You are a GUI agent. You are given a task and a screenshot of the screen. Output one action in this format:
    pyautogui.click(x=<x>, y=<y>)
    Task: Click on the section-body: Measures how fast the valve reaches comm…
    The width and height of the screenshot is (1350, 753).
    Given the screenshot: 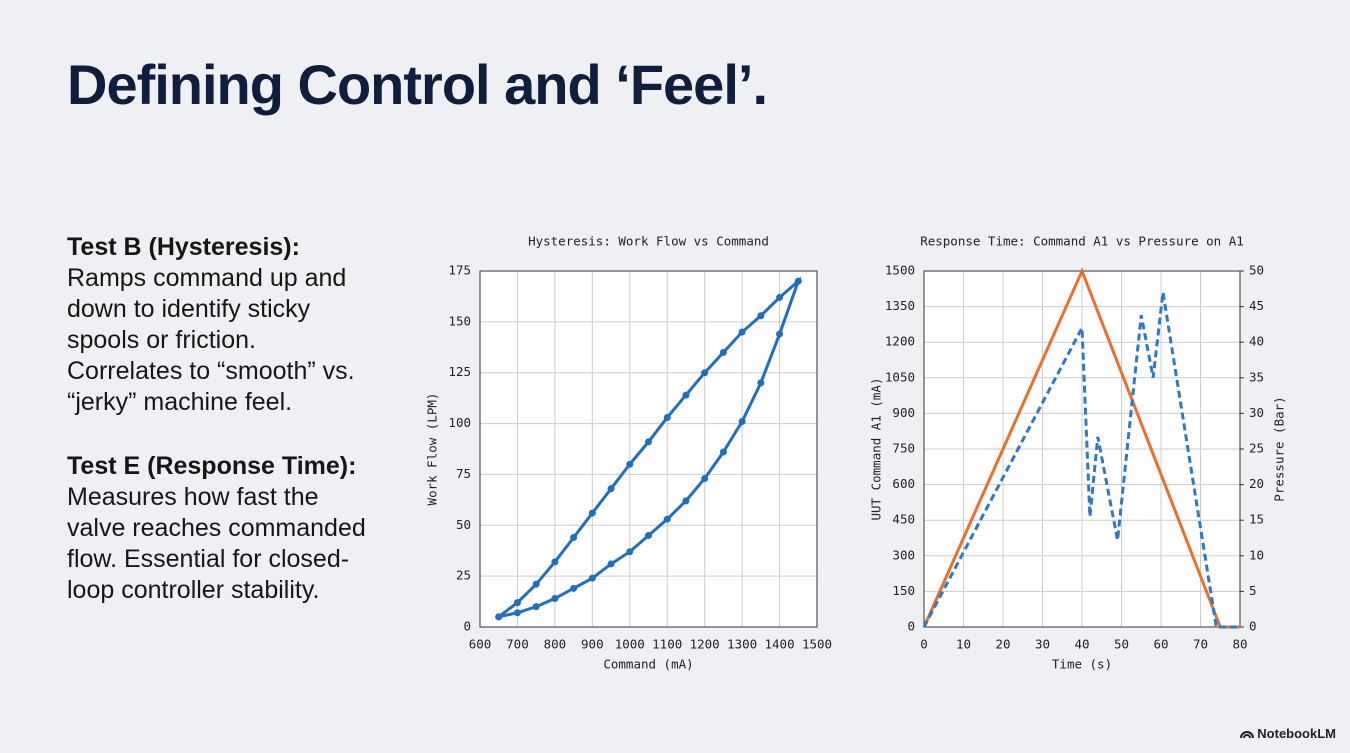 What is the action you would take?
    pyautogui.click(x=216, y=543)
    